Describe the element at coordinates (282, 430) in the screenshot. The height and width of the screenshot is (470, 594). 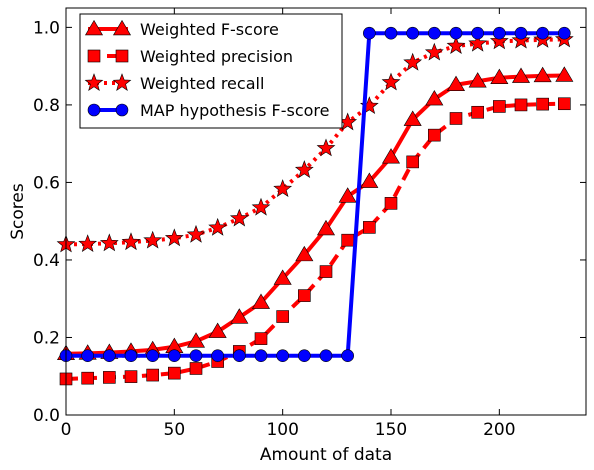
I see `x-tick-label: 100` at that location.